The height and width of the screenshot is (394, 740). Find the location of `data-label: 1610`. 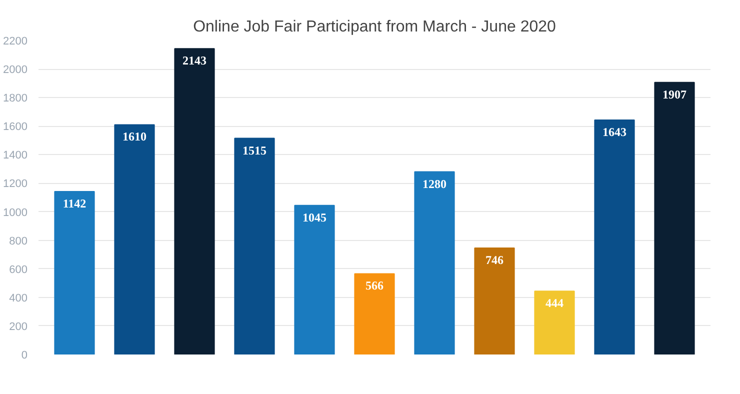

data-label: 1610 is located at coordinates (134, 137).